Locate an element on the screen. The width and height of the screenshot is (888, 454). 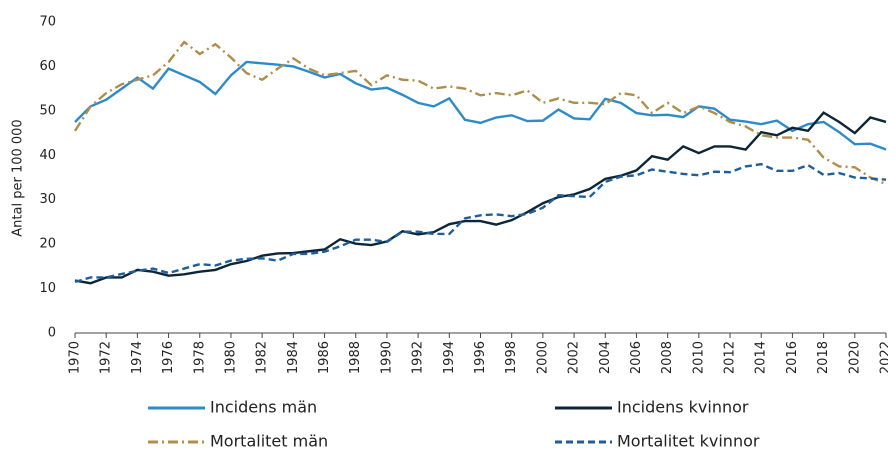
y-tick-label: 0 is located at coordinates (52, 333).